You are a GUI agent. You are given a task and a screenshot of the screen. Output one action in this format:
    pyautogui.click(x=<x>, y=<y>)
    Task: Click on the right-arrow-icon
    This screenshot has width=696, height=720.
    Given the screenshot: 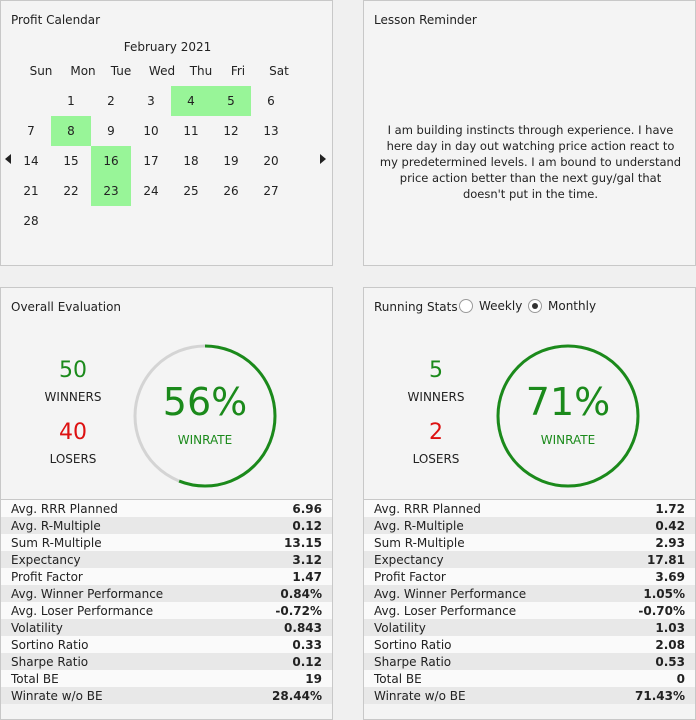 What is the action you would take?
    pyautogui.click(x=323, y=159)
    